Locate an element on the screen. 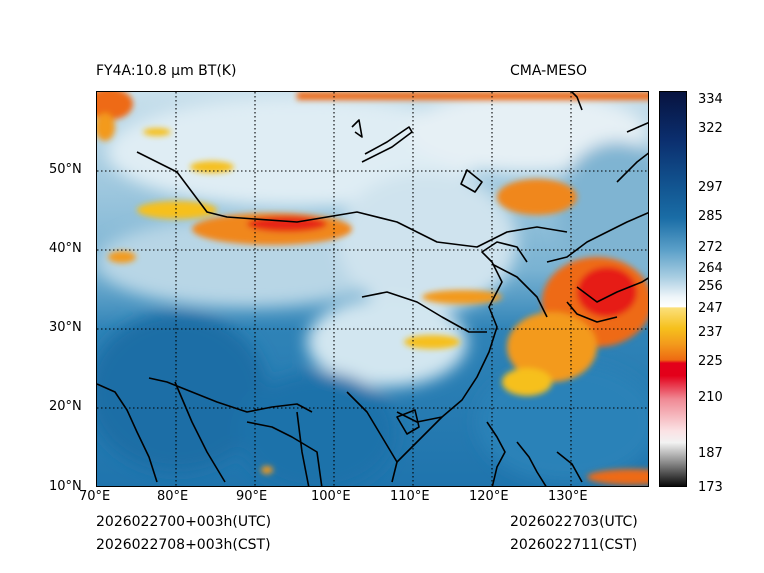 The image size is (764, 573). lat-tick-40: 40°N is located at coordinates (65, 248).